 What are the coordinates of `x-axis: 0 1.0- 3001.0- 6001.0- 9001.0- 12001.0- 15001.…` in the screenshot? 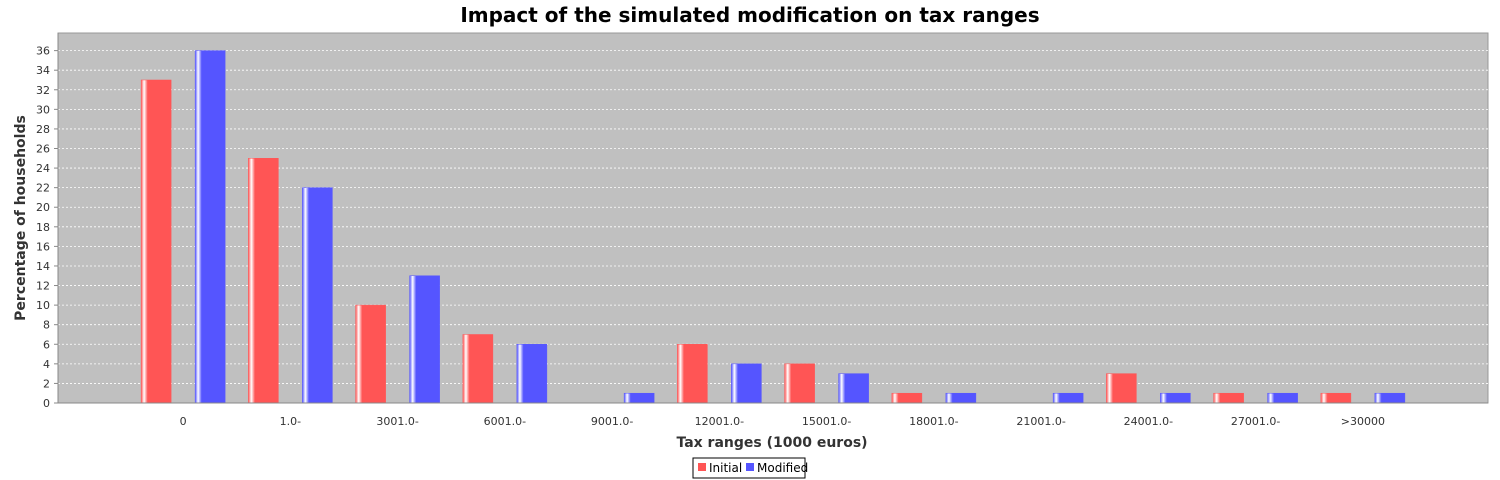 It's located at (773, 415).